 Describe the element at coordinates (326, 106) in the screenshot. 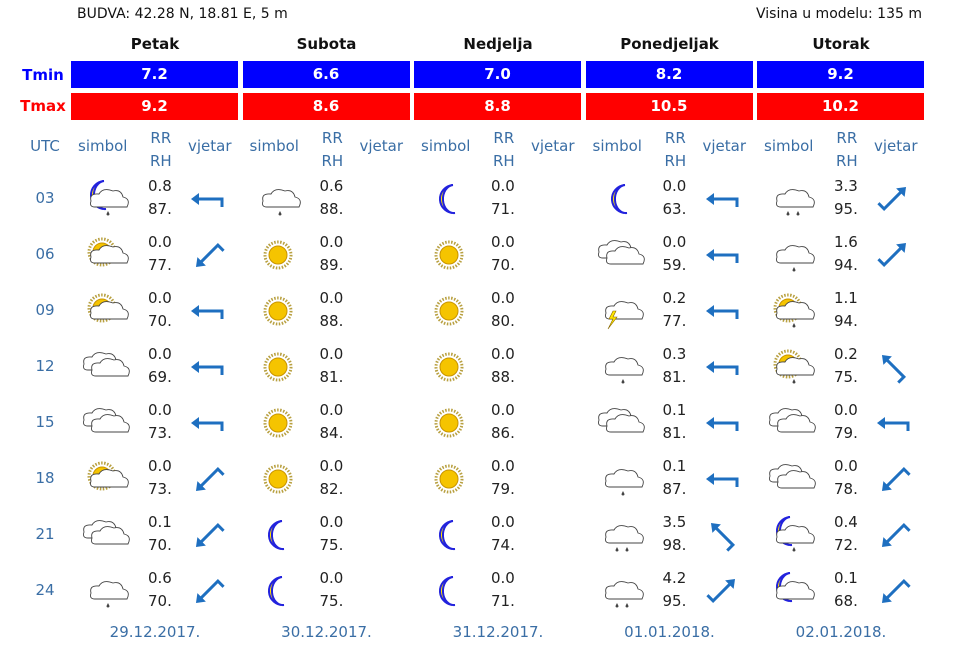

I see `tmax-value: 8.6` at that location.